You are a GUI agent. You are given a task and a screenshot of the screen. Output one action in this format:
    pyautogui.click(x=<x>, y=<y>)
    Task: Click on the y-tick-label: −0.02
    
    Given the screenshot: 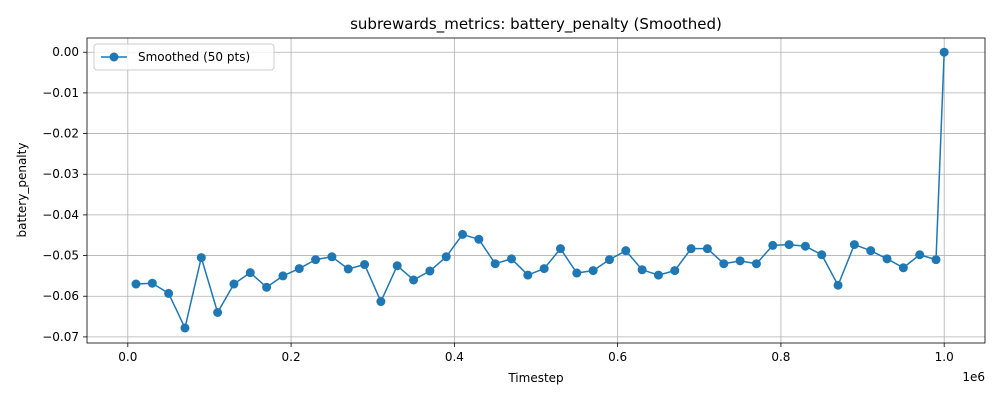 What is the action you would take?
    pyautogui.click(x=60, y=134)
    